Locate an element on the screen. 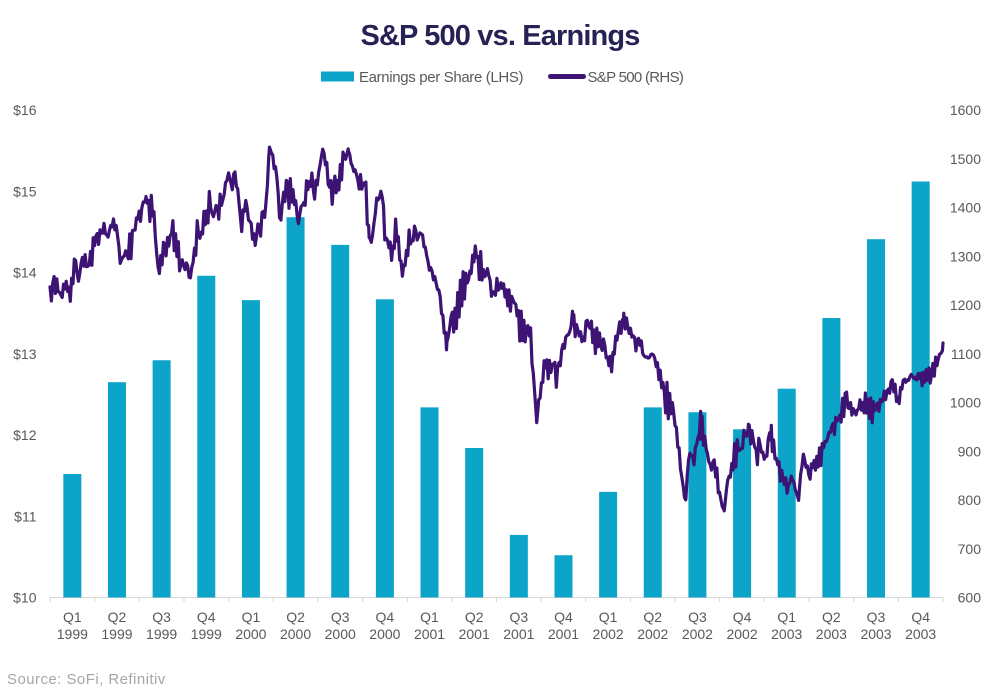 This screenshot has width=1000, height=691. svg-text: $13 is located at coordinates (25, 354).